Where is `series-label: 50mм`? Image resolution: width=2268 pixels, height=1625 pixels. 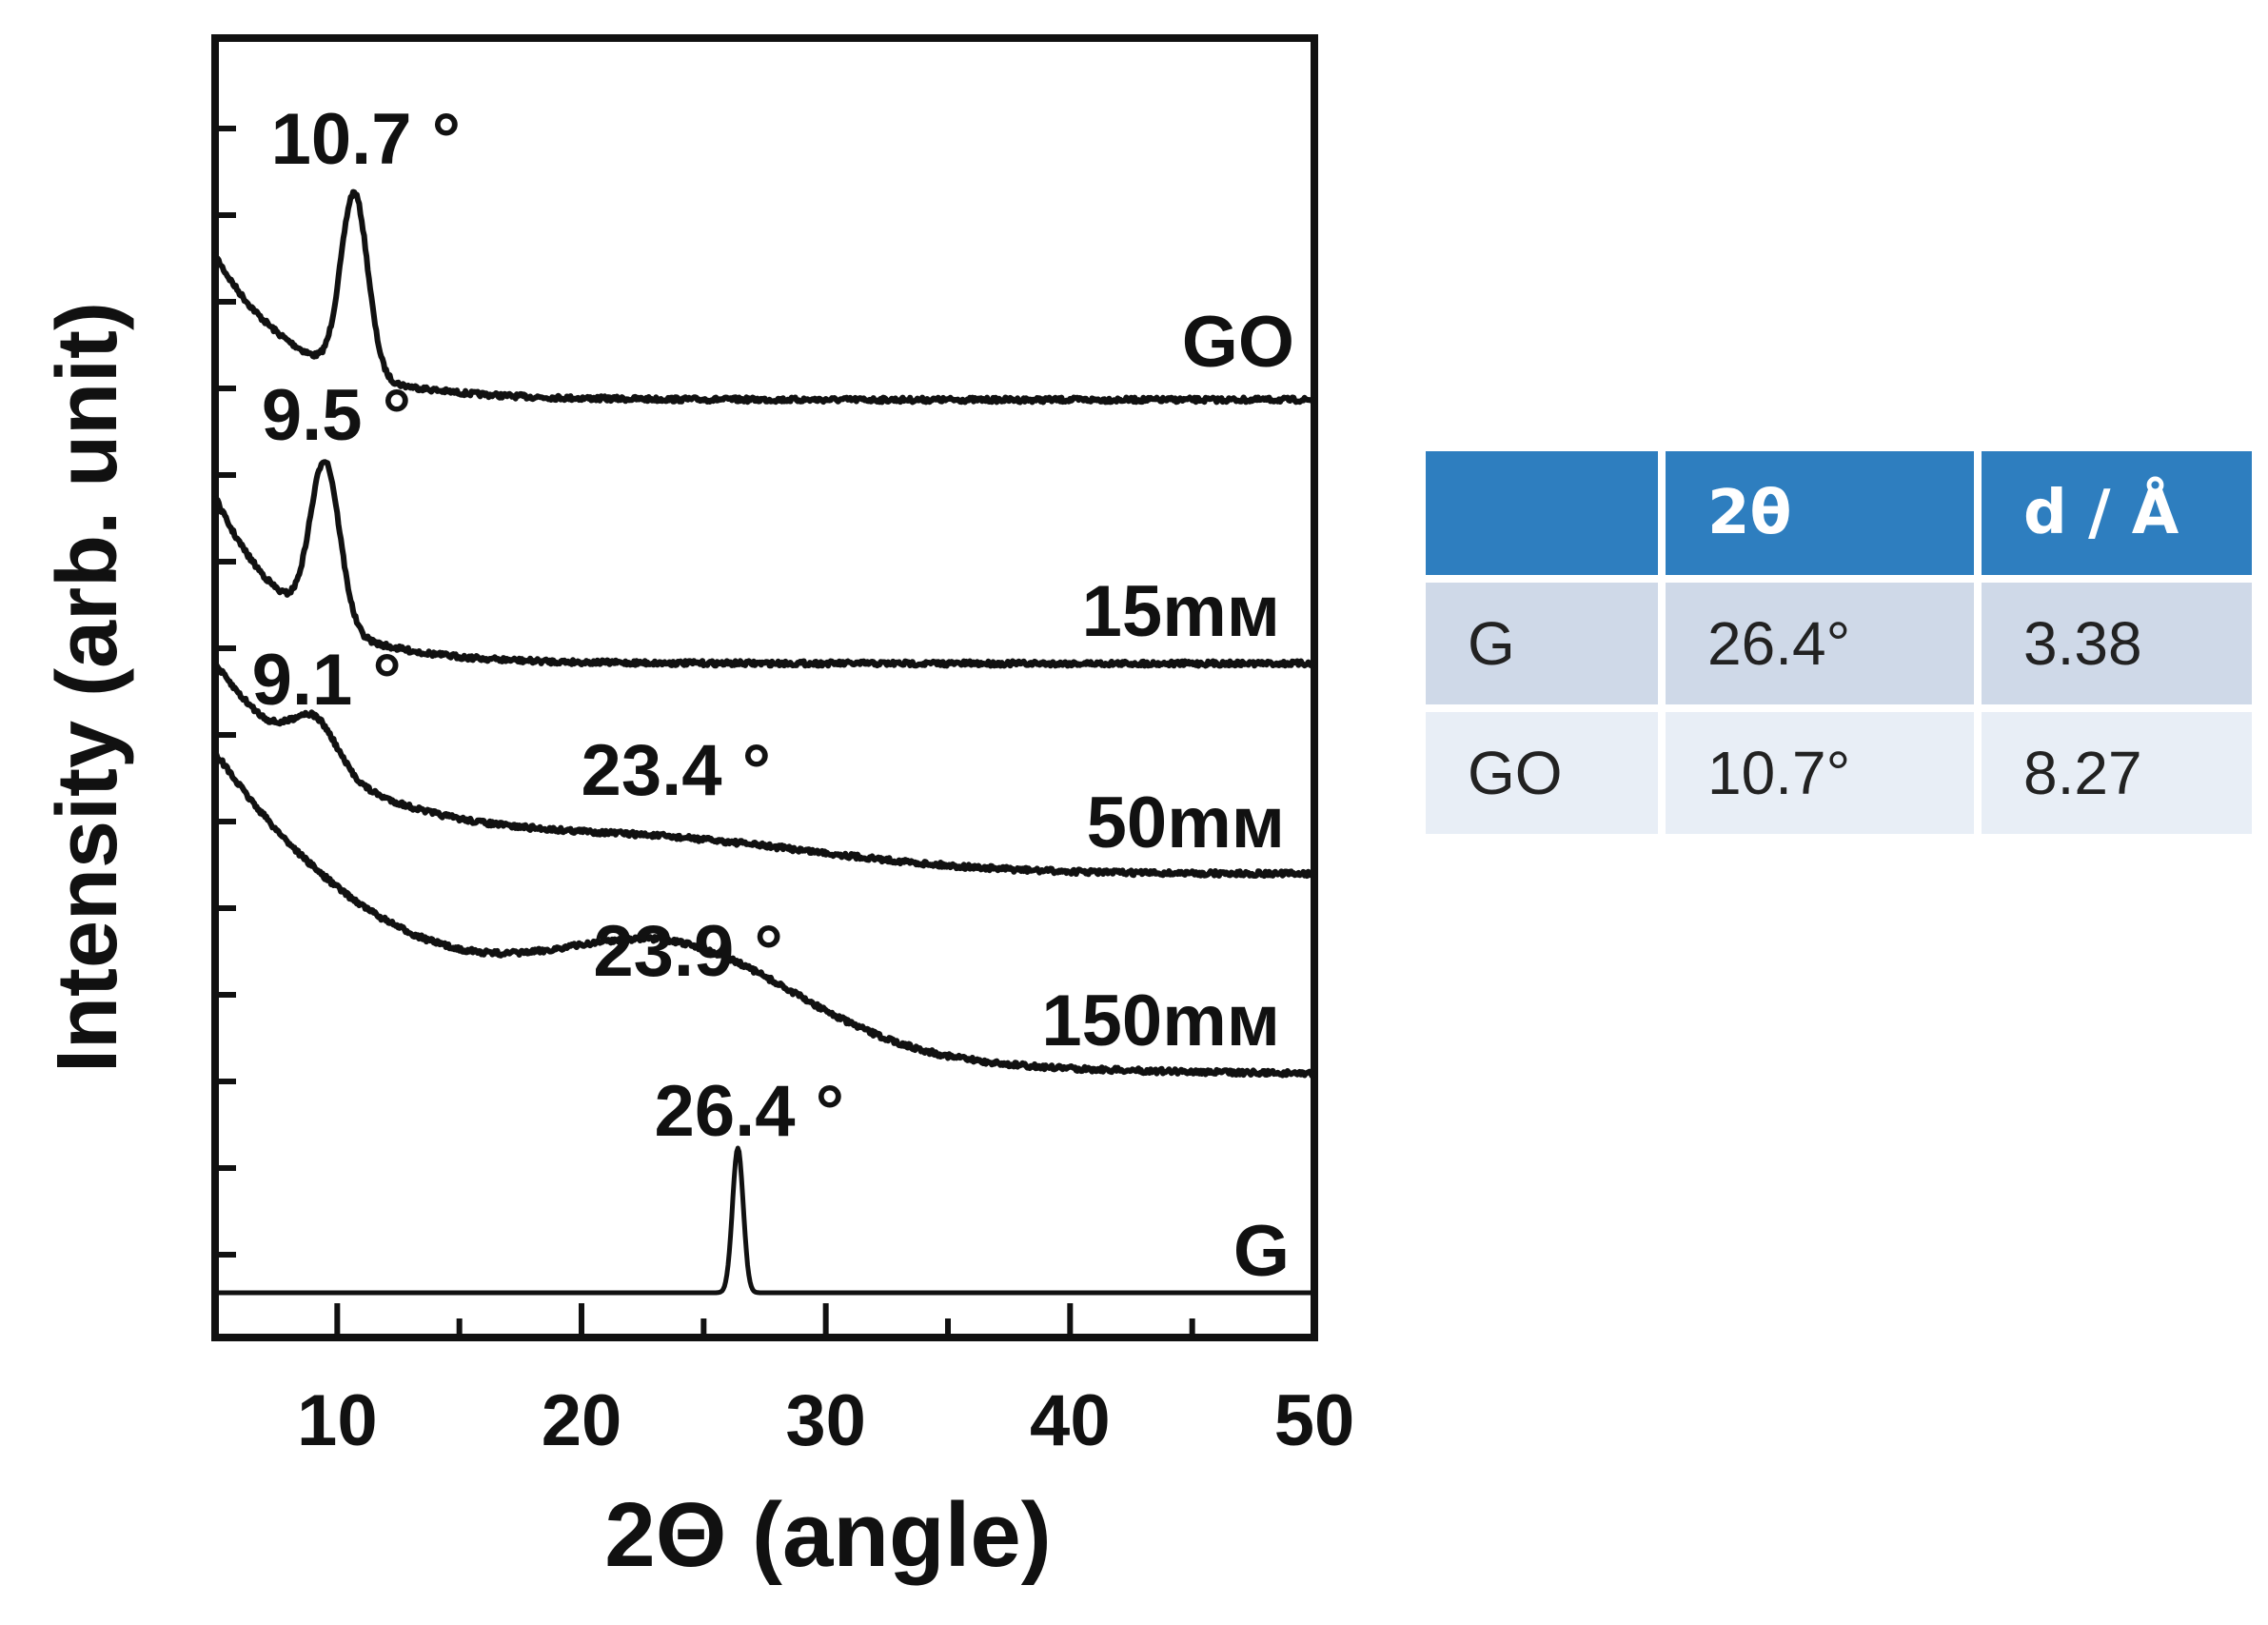 series-label: 50mм is located at coordinates (1186, 823).